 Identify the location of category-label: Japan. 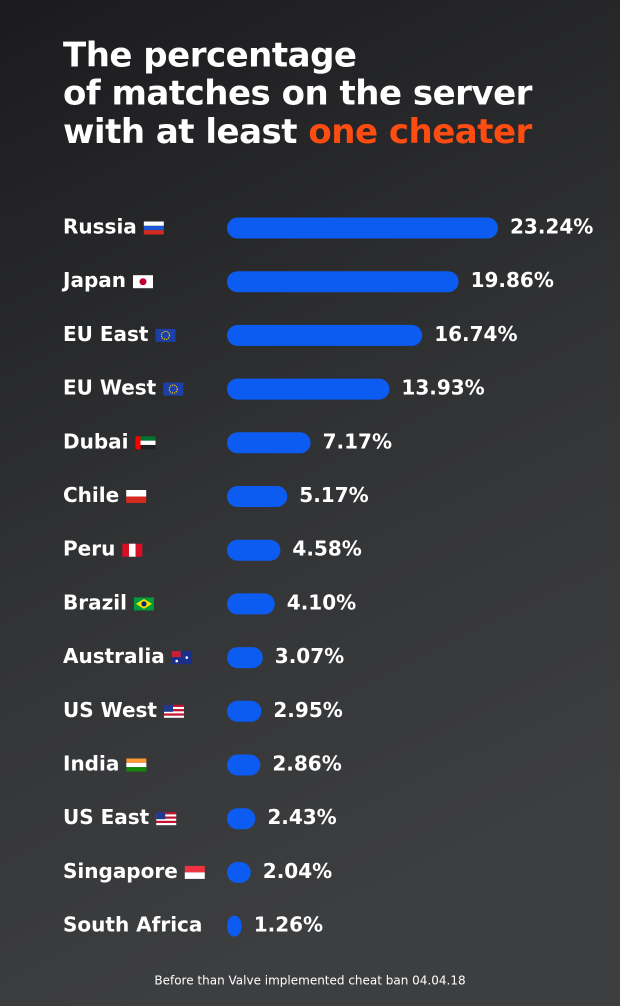
(93, 280).